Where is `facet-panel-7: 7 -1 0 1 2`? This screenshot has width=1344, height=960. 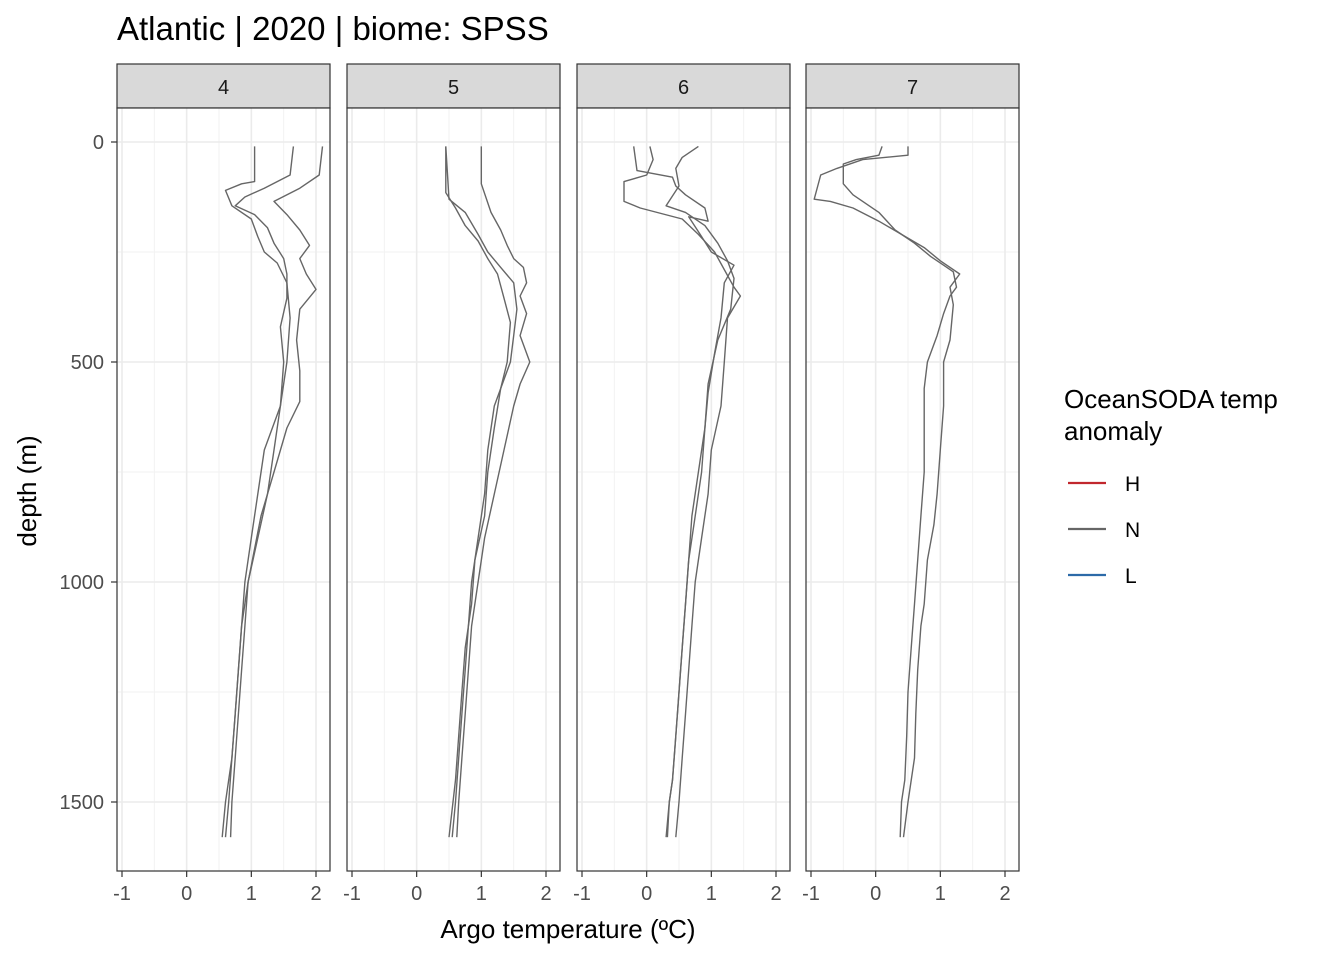 facet-panel-7: 7 -1 0 1 2 is located at coordinates (911, 484).